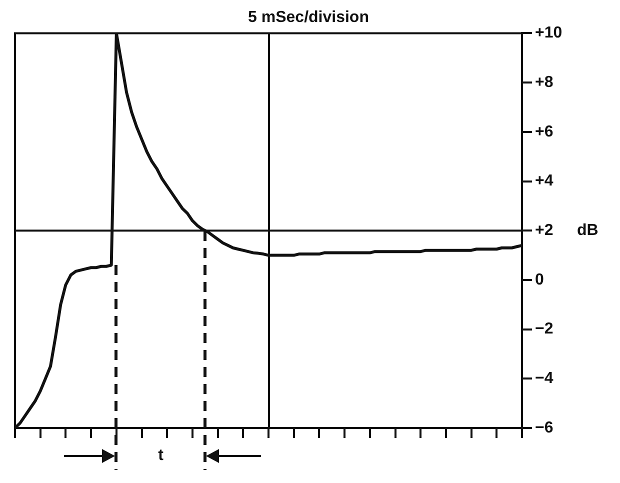  Describe the element at coordinates (544, 379) in the screenshot. I see `y-tick-label: −4` at that location.